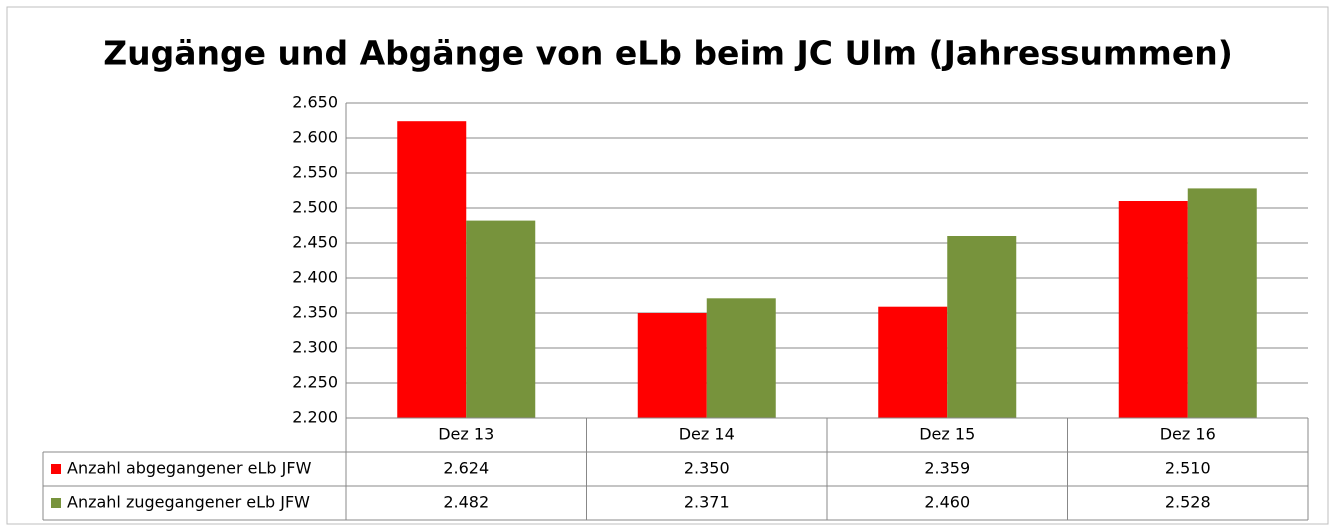 The height and width of the screenshot is (531, 1336). What do you see at coordinates (947, 502) in the screenshot?
I see `table-value: 2.460` at bounding box center [947, 502].